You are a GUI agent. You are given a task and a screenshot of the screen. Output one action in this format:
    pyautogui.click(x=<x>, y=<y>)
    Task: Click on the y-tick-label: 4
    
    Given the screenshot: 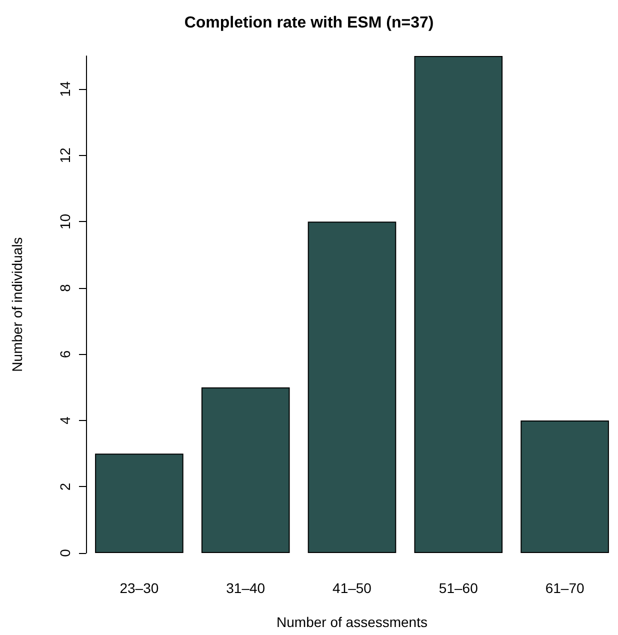 What is the action you would take?
    pyautogui.click(x=65, y=420)
    